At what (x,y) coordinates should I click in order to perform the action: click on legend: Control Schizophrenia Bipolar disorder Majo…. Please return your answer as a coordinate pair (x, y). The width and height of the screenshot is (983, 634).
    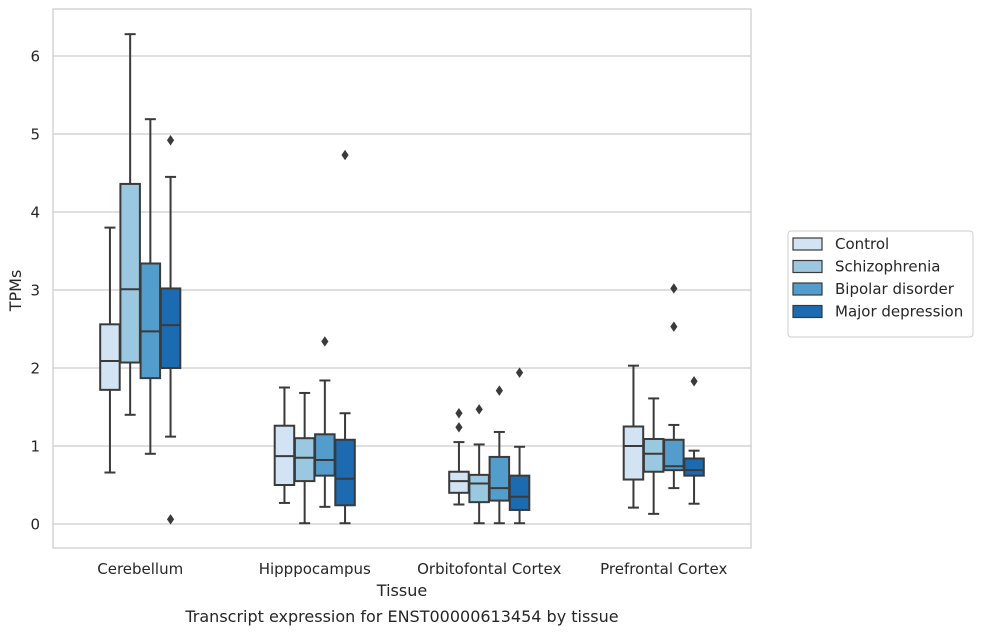
    Looking at the image, I should click on (880, 284).